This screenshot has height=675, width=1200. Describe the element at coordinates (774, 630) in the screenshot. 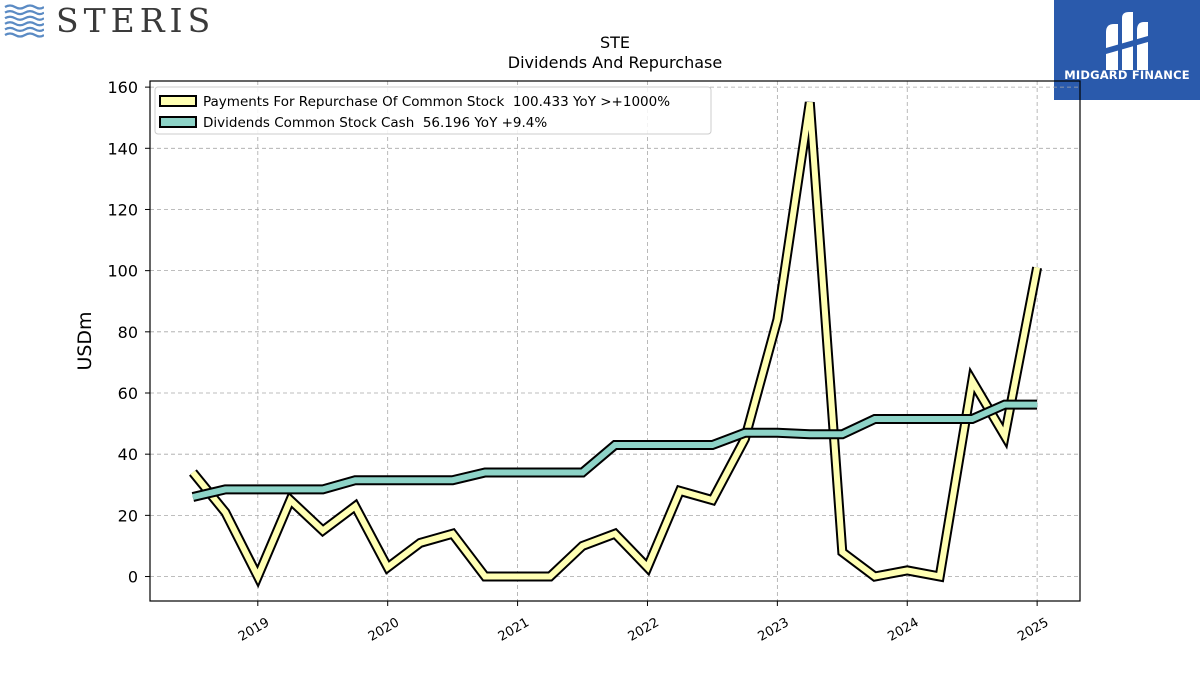

I see `x-tick-label: 2023` at that location.